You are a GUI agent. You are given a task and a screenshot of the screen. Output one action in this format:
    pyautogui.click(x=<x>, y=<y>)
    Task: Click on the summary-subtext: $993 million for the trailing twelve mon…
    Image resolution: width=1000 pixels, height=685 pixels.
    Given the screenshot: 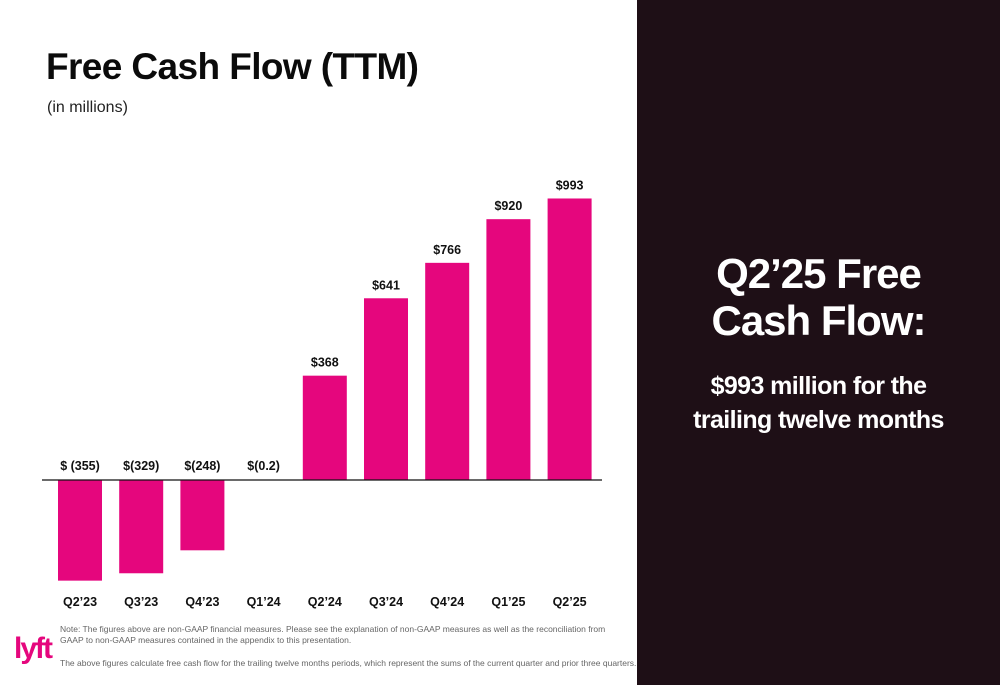 What is the action you would take?
    pyautogui.click(x=818, y=403)
    